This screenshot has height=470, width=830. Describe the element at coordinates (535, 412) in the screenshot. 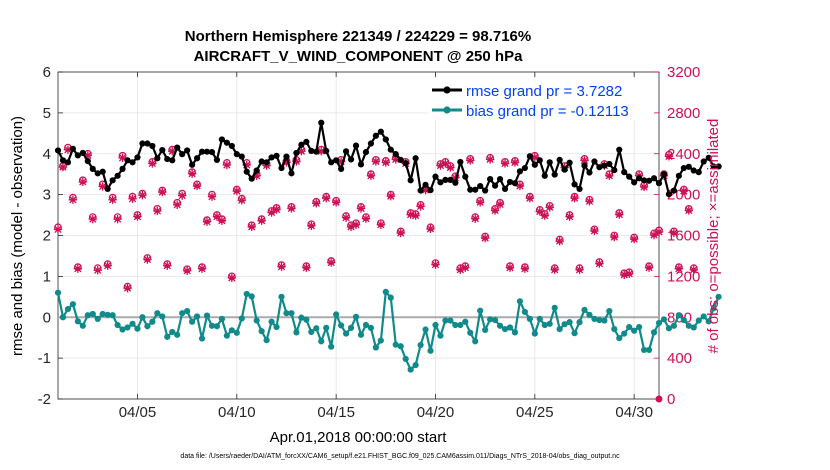

I see `x-tick-label: 04/25` at that location.